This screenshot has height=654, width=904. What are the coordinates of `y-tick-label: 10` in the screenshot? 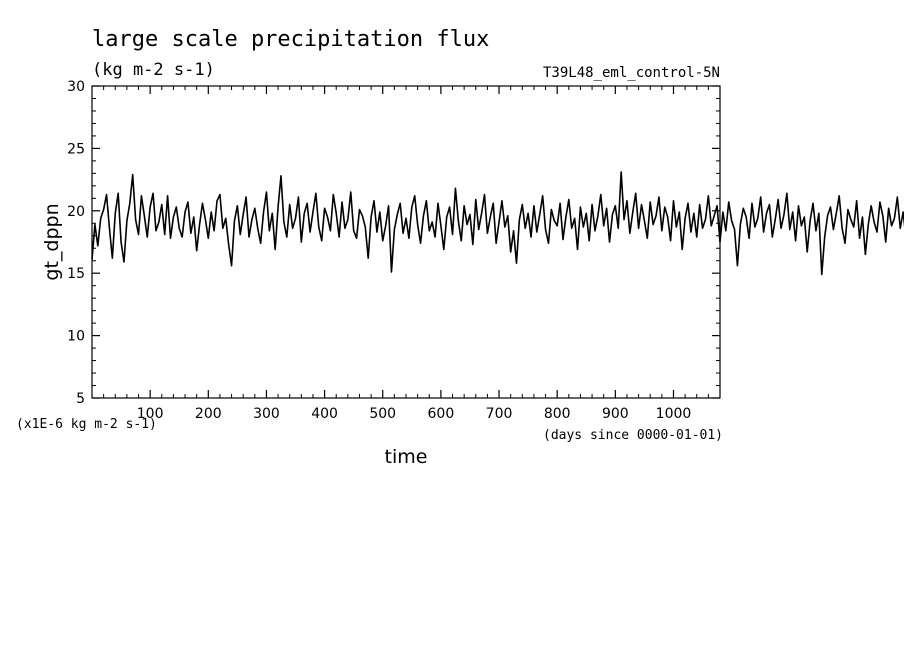 It's located at (76, 337).